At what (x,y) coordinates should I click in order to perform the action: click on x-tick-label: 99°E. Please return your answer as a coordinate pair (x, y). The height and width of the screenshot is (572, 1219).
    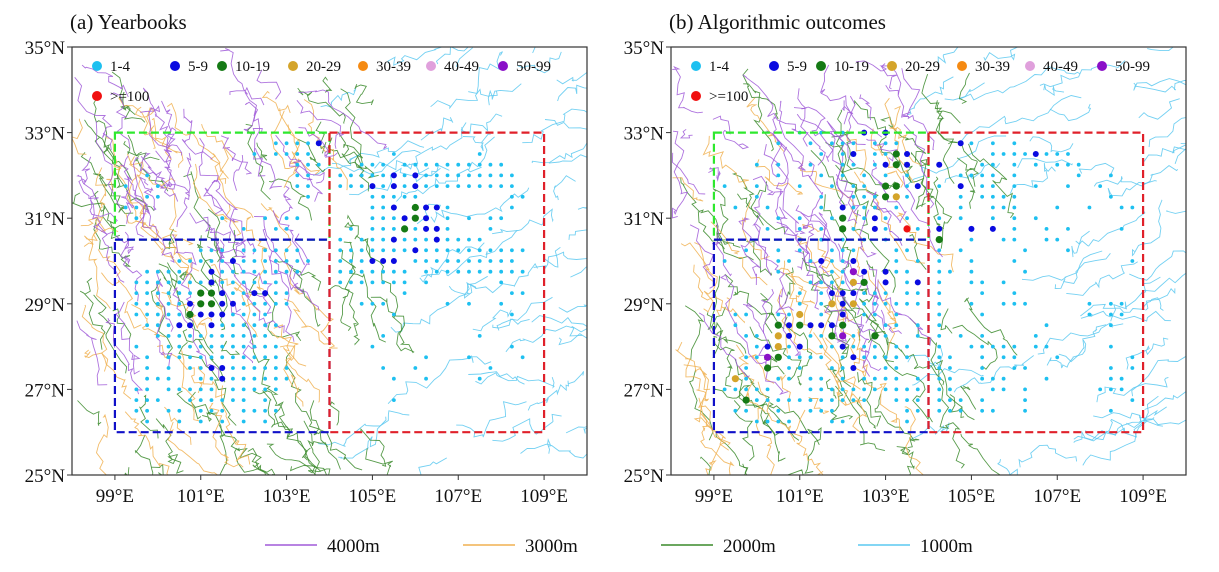
    Looking at the image, I should click on (115, 496).